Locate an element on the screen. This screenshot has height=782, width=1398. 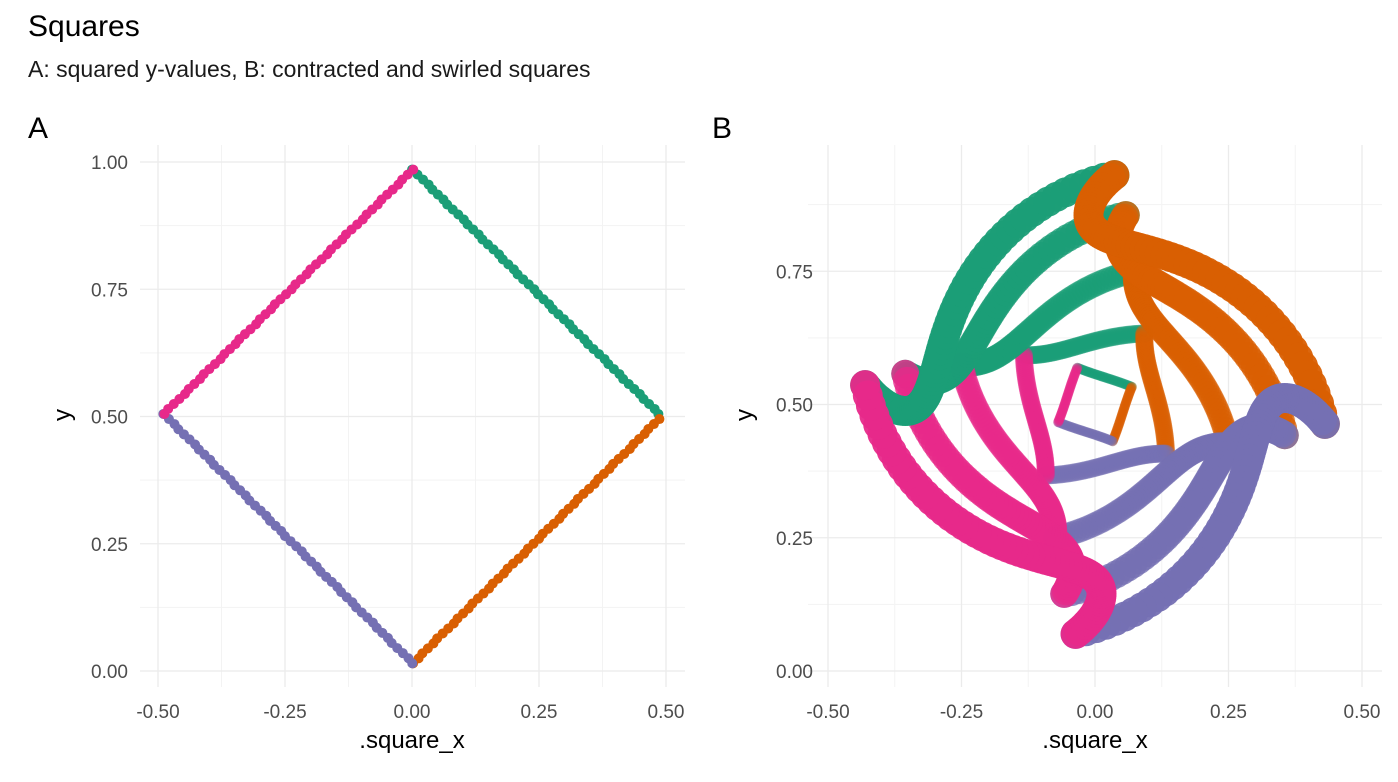
panel-b-tag: B is located at coordinates (722, 128).